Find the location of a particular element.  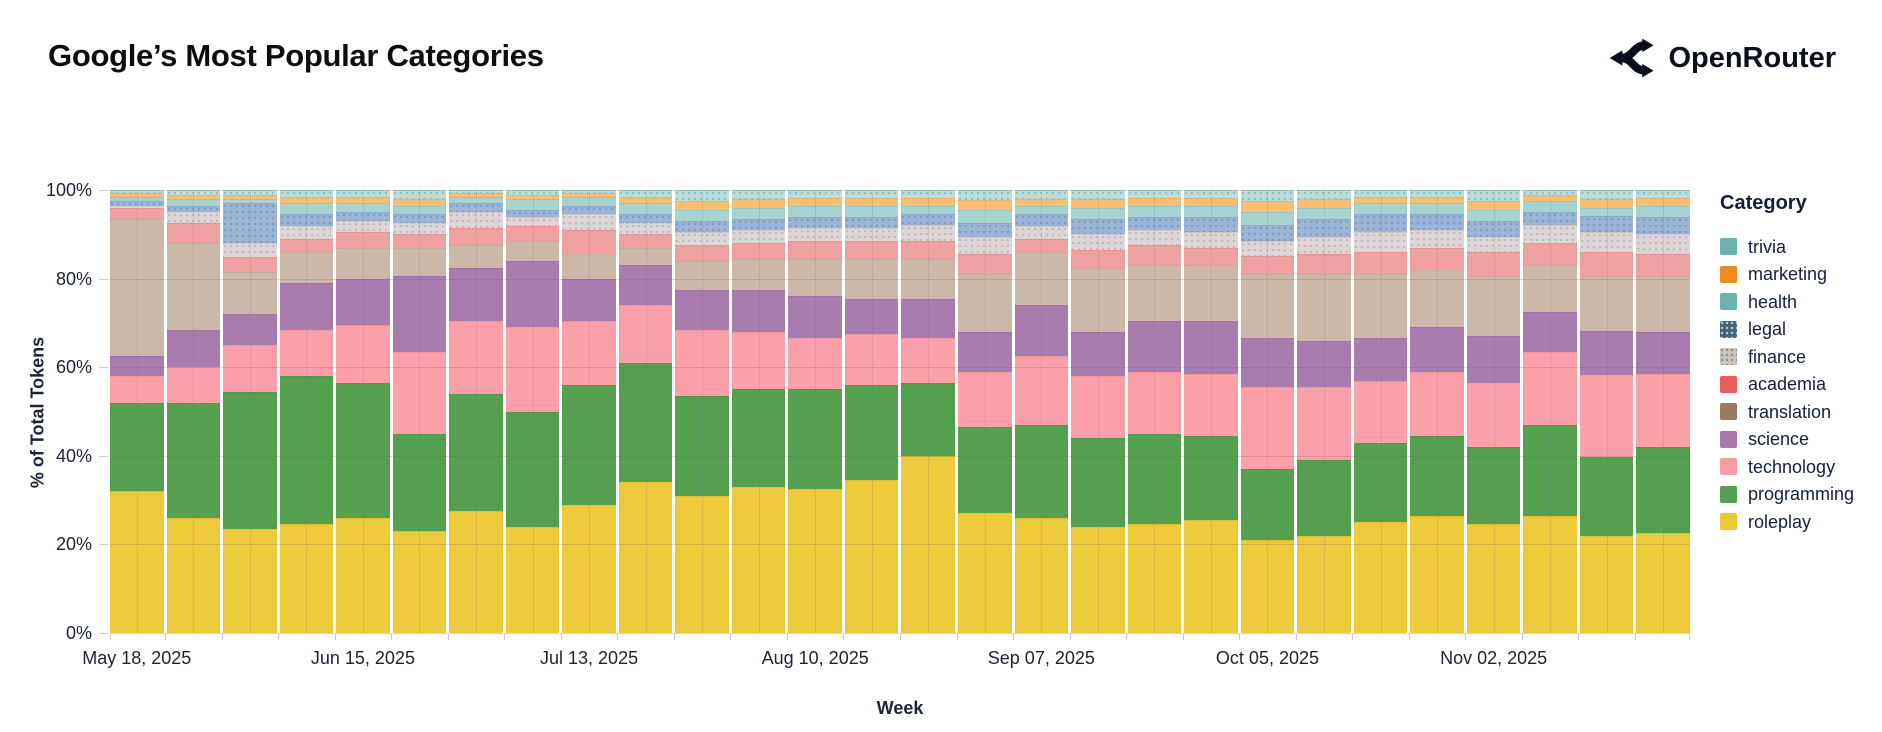

bar-week-Jul 27, 2025 is located at coordinates (702, 411).